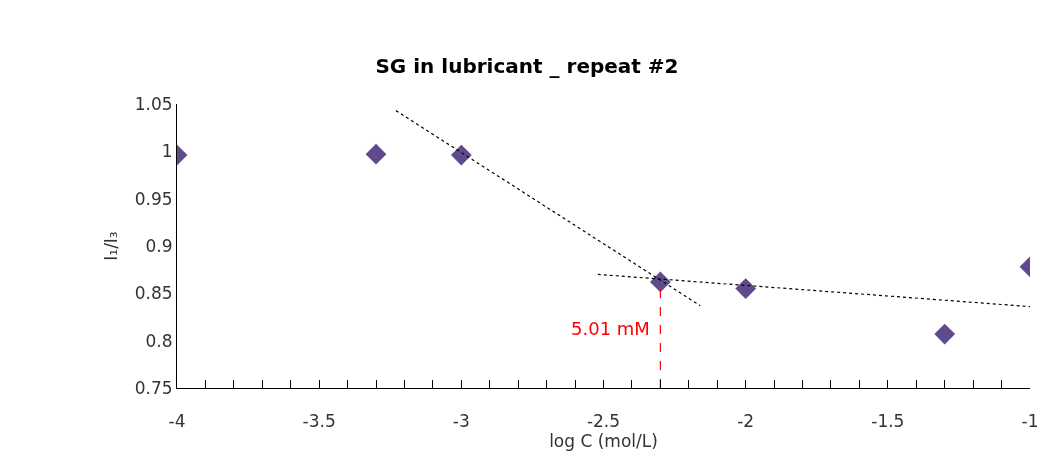  I want to click on x-axis-title: log C (mol/L), so click(603, 441).